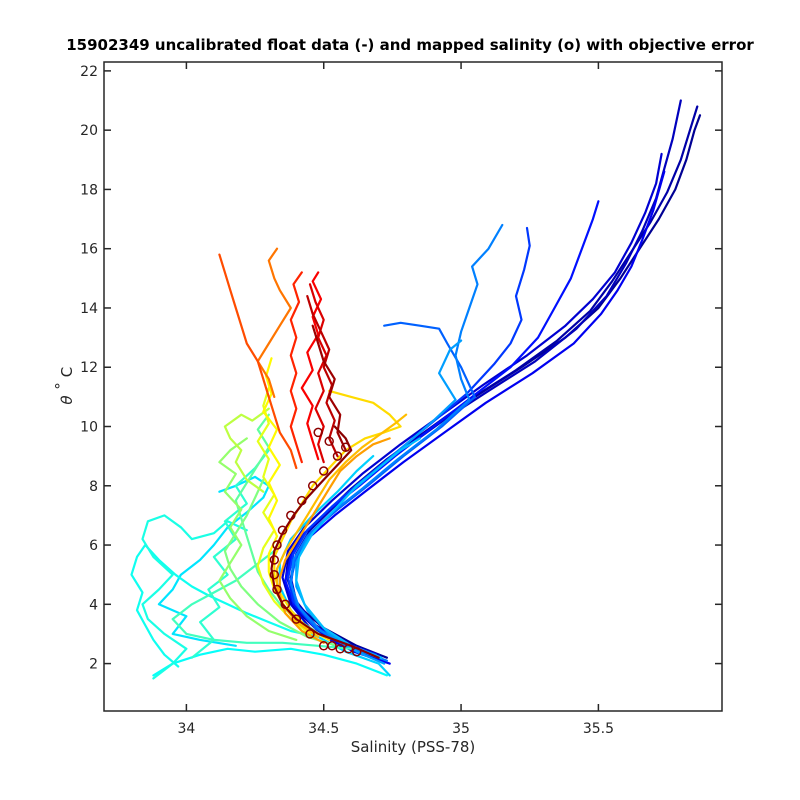 Image resolution: width=800 pixels, height=800 pixels. What do you see at coordinates (413, 747) in the screenshot?
I see `x-axis-label: Salinity (PSS-78)` at bounding box center [413, 747].